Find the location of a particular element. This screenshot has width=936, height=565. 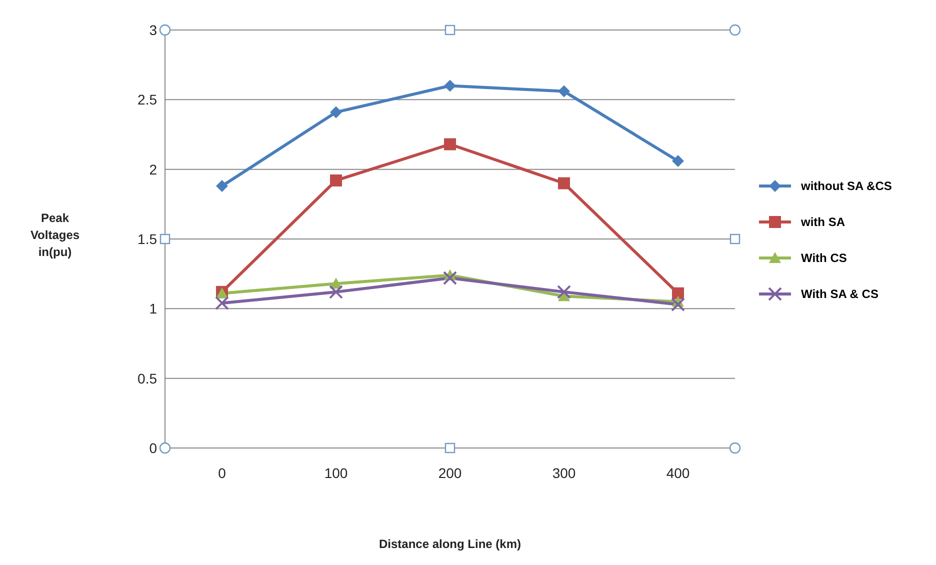

x-tick-label: 200 is located at coordinates (450, 472).